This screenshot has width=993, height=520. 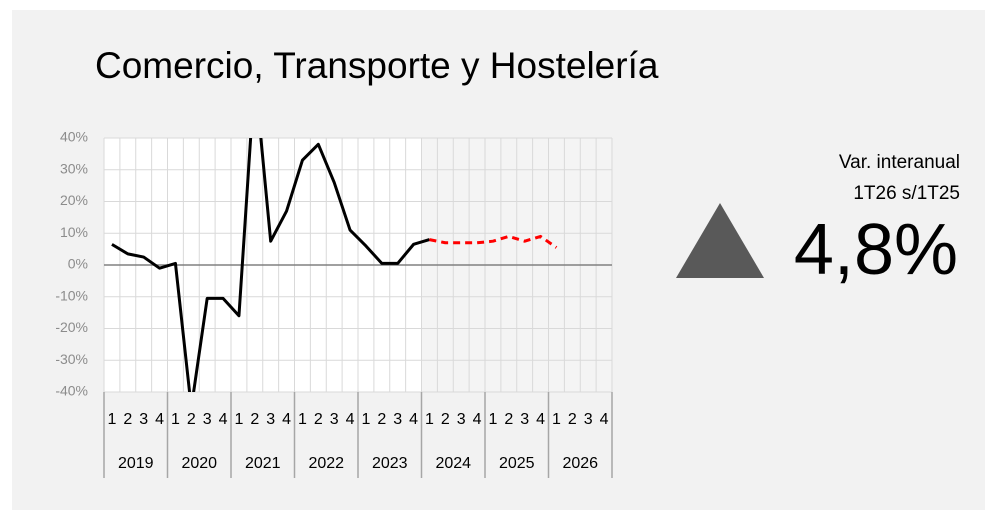 What do you see at coordinates (390, 463) in the screenshot?
I see `year-label: 2023` at bounding box center [390, 463].